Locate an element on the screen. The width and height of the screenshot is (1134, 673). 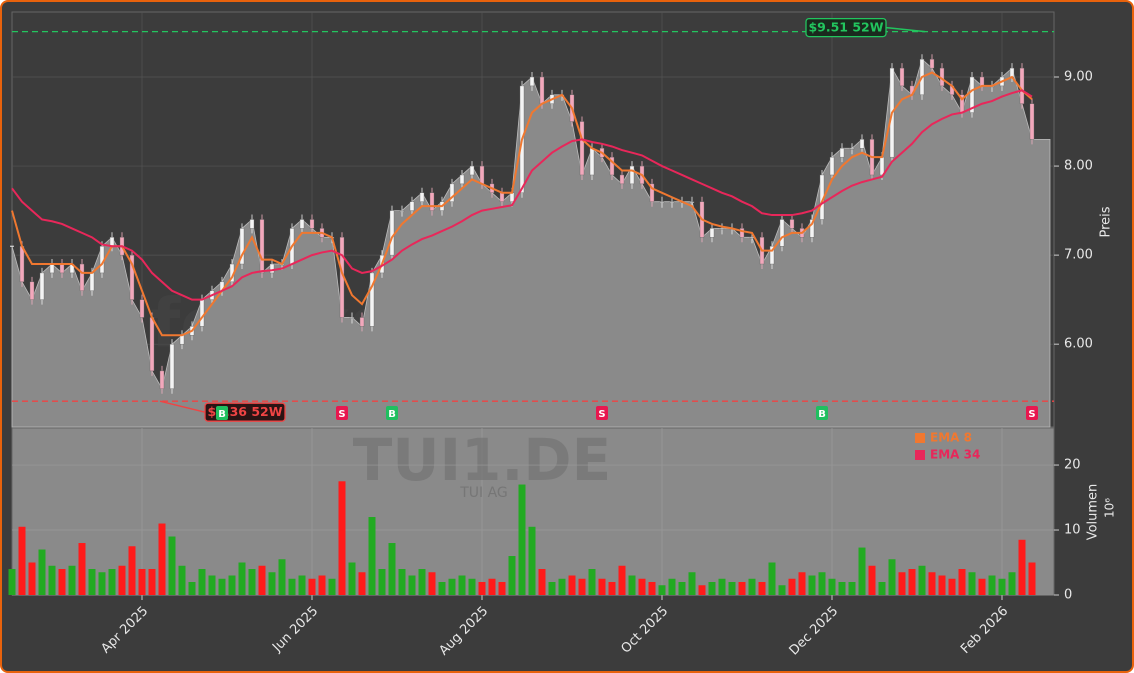
y-tick-label: 20 is located at coordinates (1072, 465).